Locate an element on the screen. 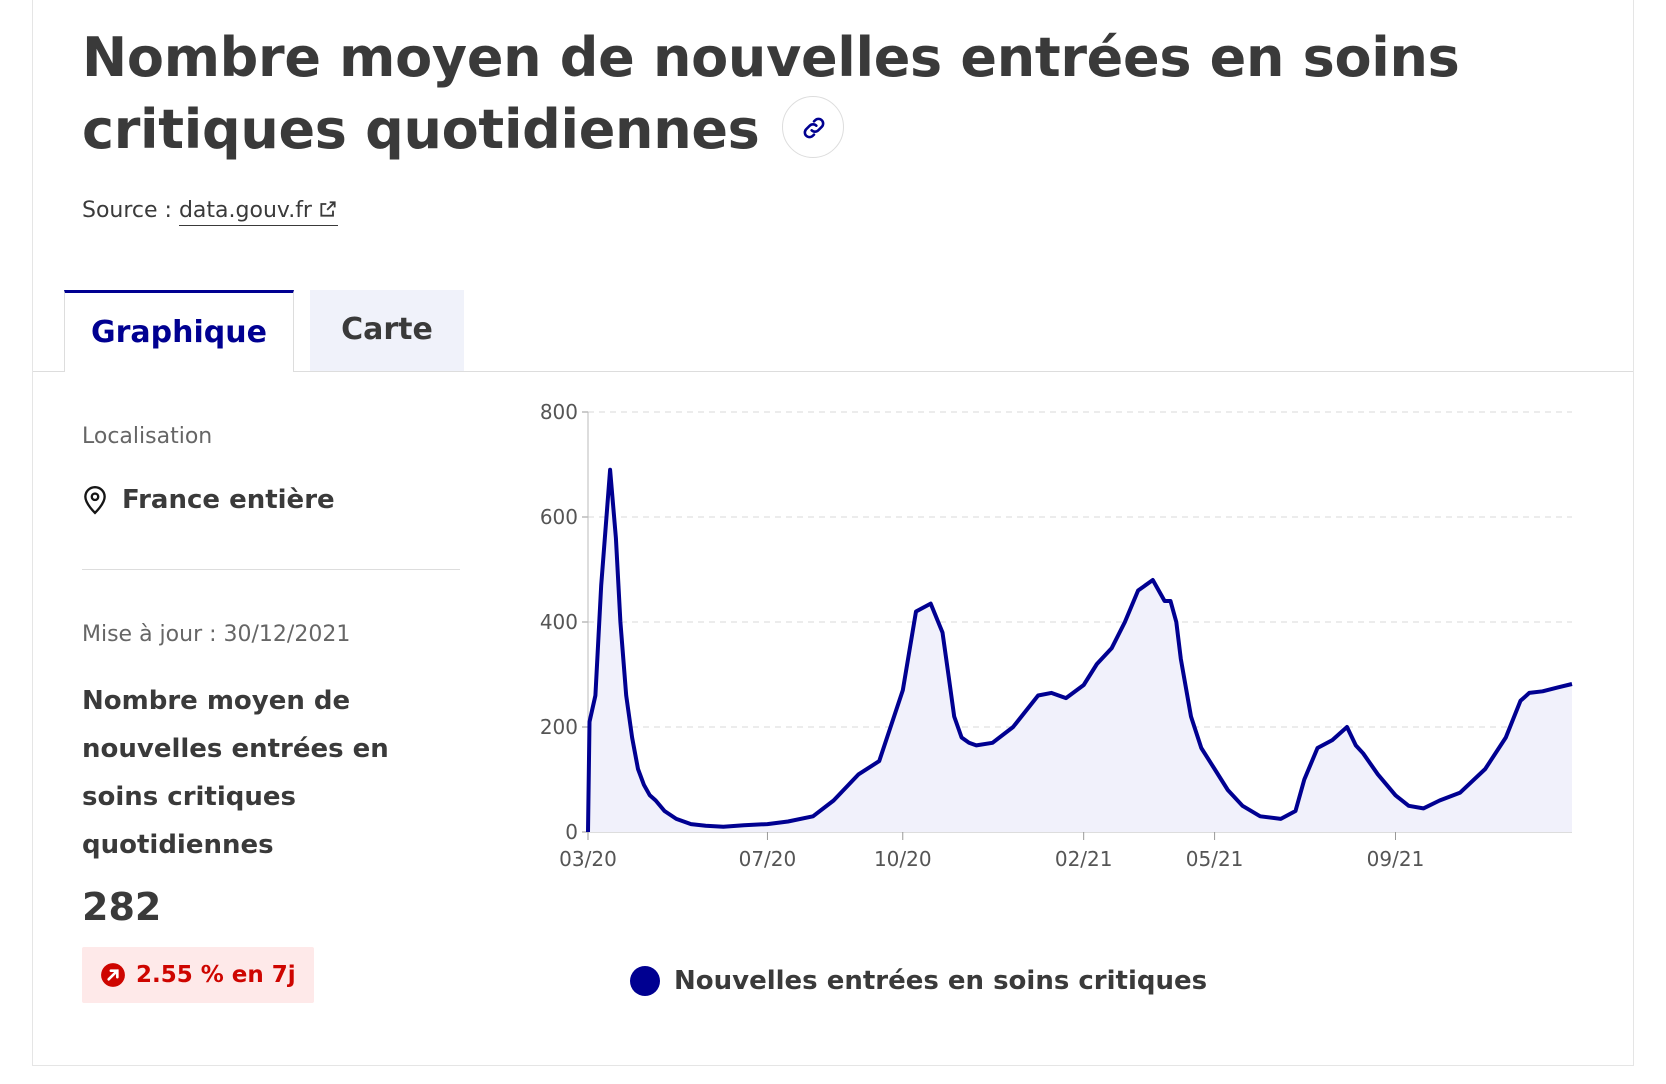  tab-divider is located at coordinates (833, 371).